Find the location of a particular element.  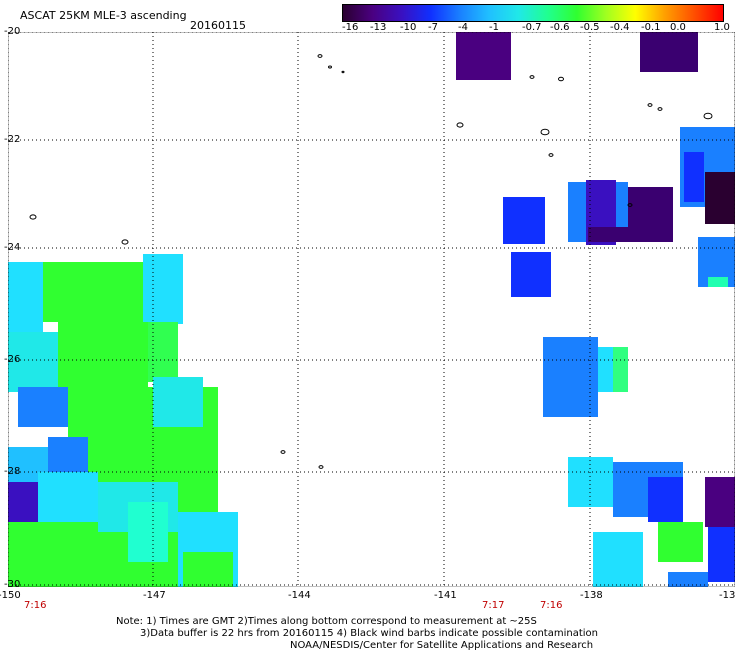

colorbar-tick-label: -10 is located at coordinates (408, 27).